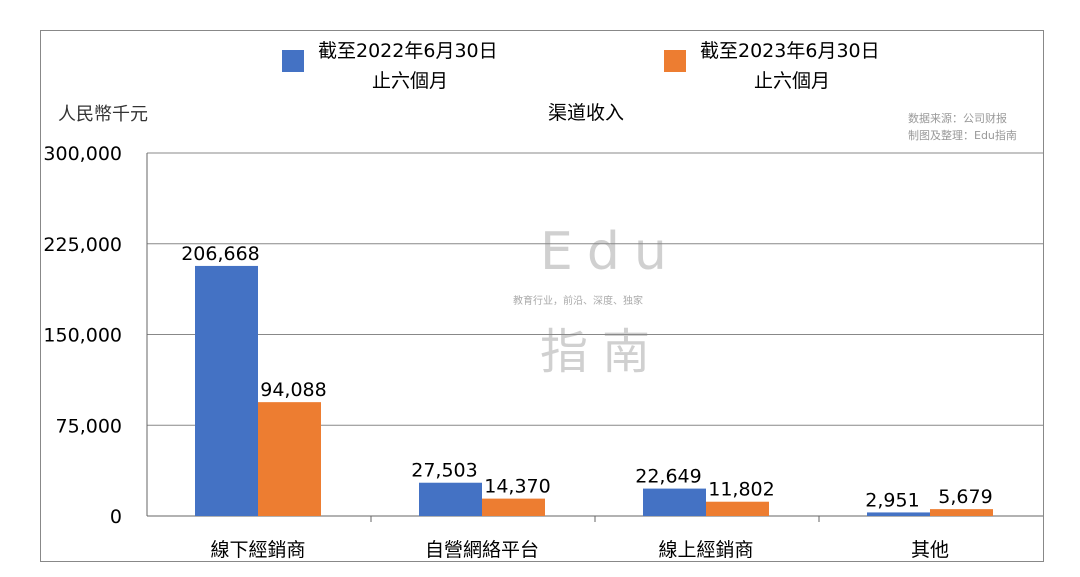  Describe the element at coordinates (610, 252) in the screenshot. I see `watermark-edu: Edu` at that location.